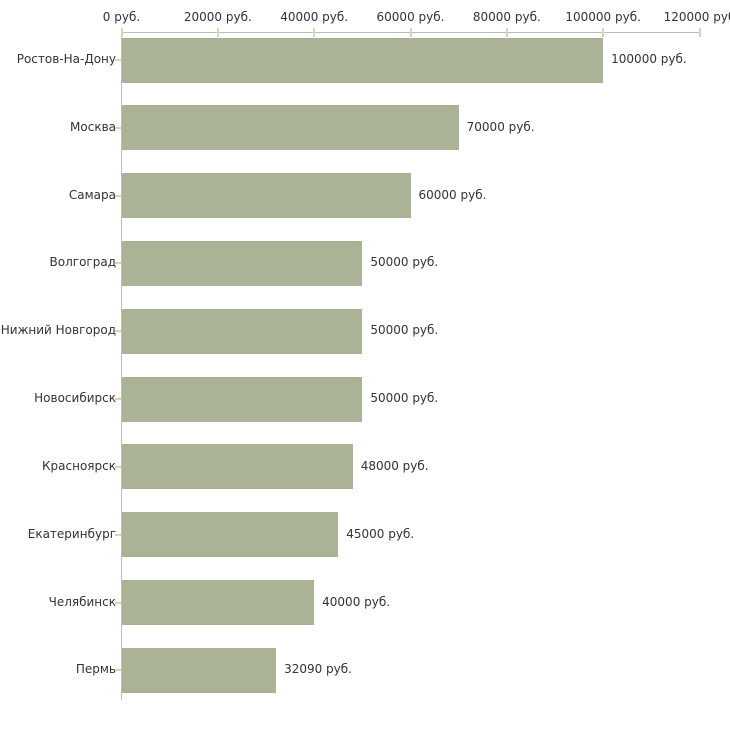 The width and height of the screenshot is (730, 730). Describe the element at coordinates (603, 17) in the screenshot. I see `x-tick-label: 100000 руб.` at that location.